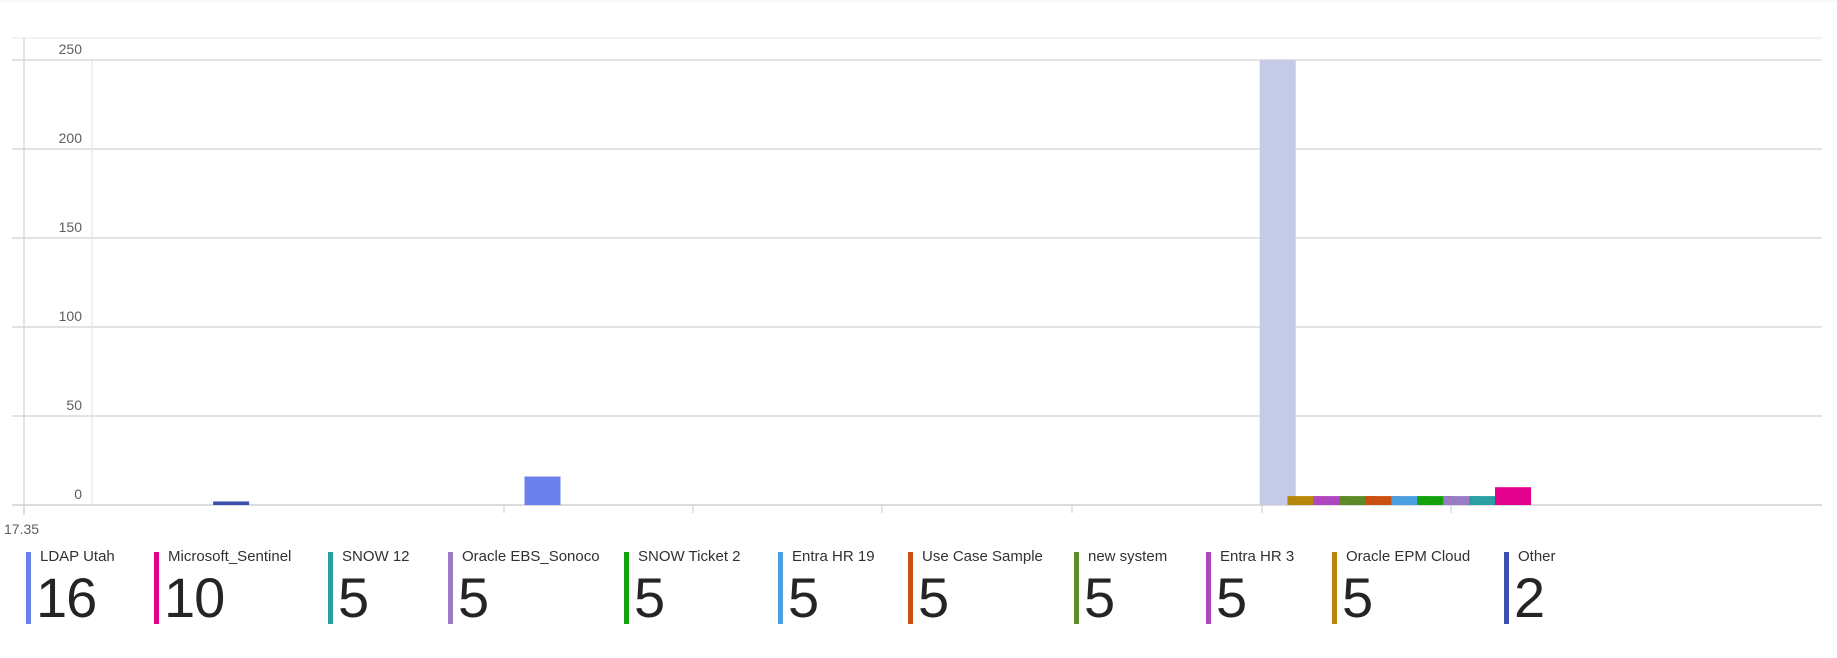 This screenshot has width=1837, height=658. I want to click on legend-value: 16, so click(66, 597).